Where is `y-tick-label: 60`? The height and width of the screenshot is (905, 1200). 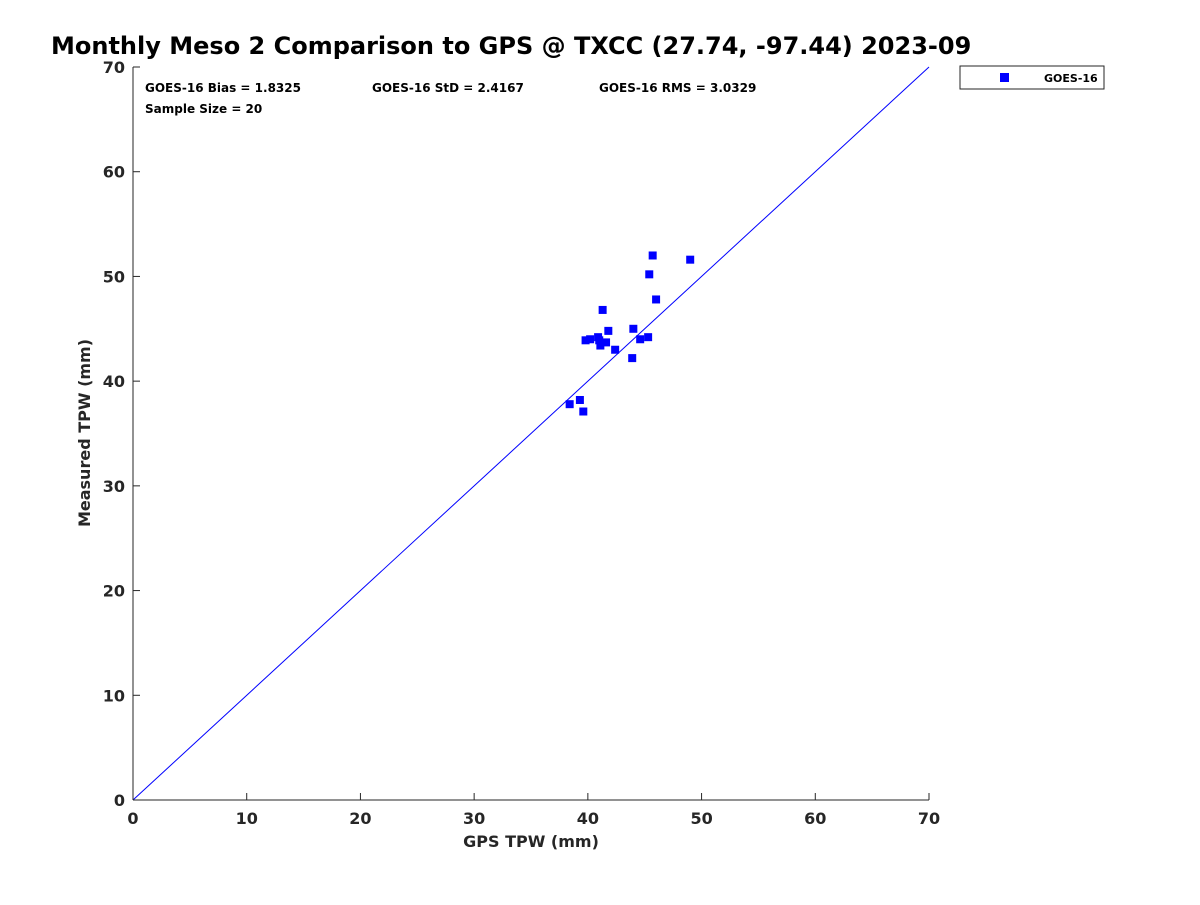
y-tick-label: 60 is located at coordinates (114, 172).